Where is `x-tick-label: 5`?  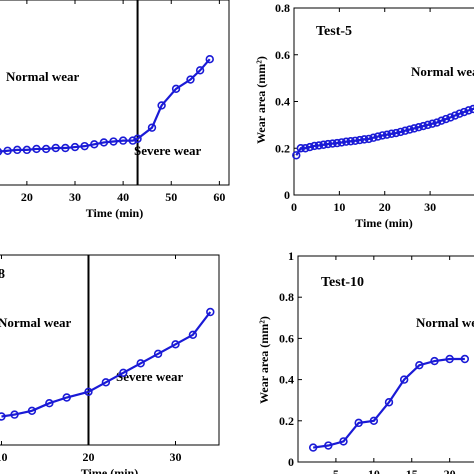 x-tick-label: 5 is located at coordinates (336, 470).